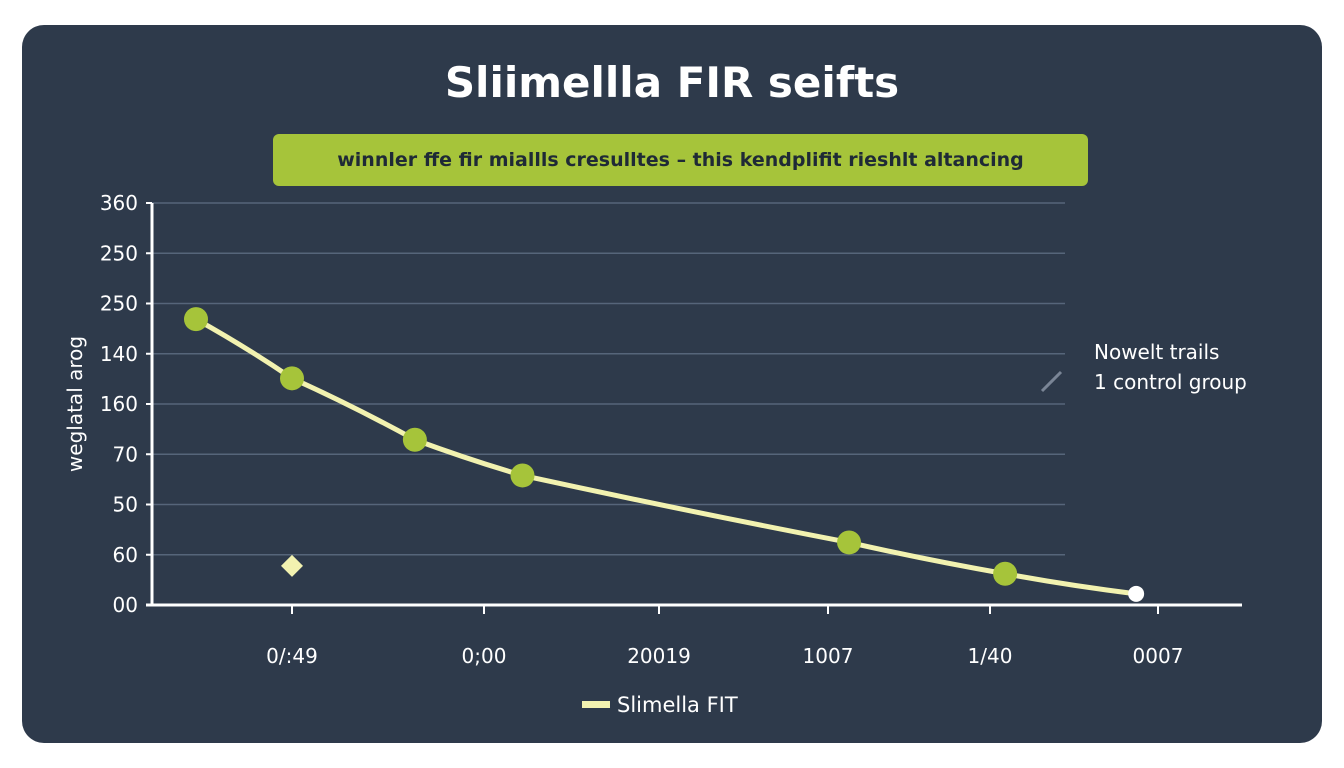  I want to click on x-tick-label: 1/40, so click(990, 656).